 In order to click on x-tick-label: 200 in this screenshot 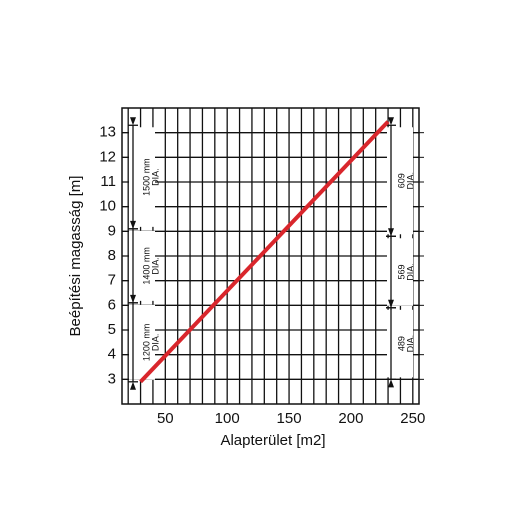, I will do `click(350, 418)`.